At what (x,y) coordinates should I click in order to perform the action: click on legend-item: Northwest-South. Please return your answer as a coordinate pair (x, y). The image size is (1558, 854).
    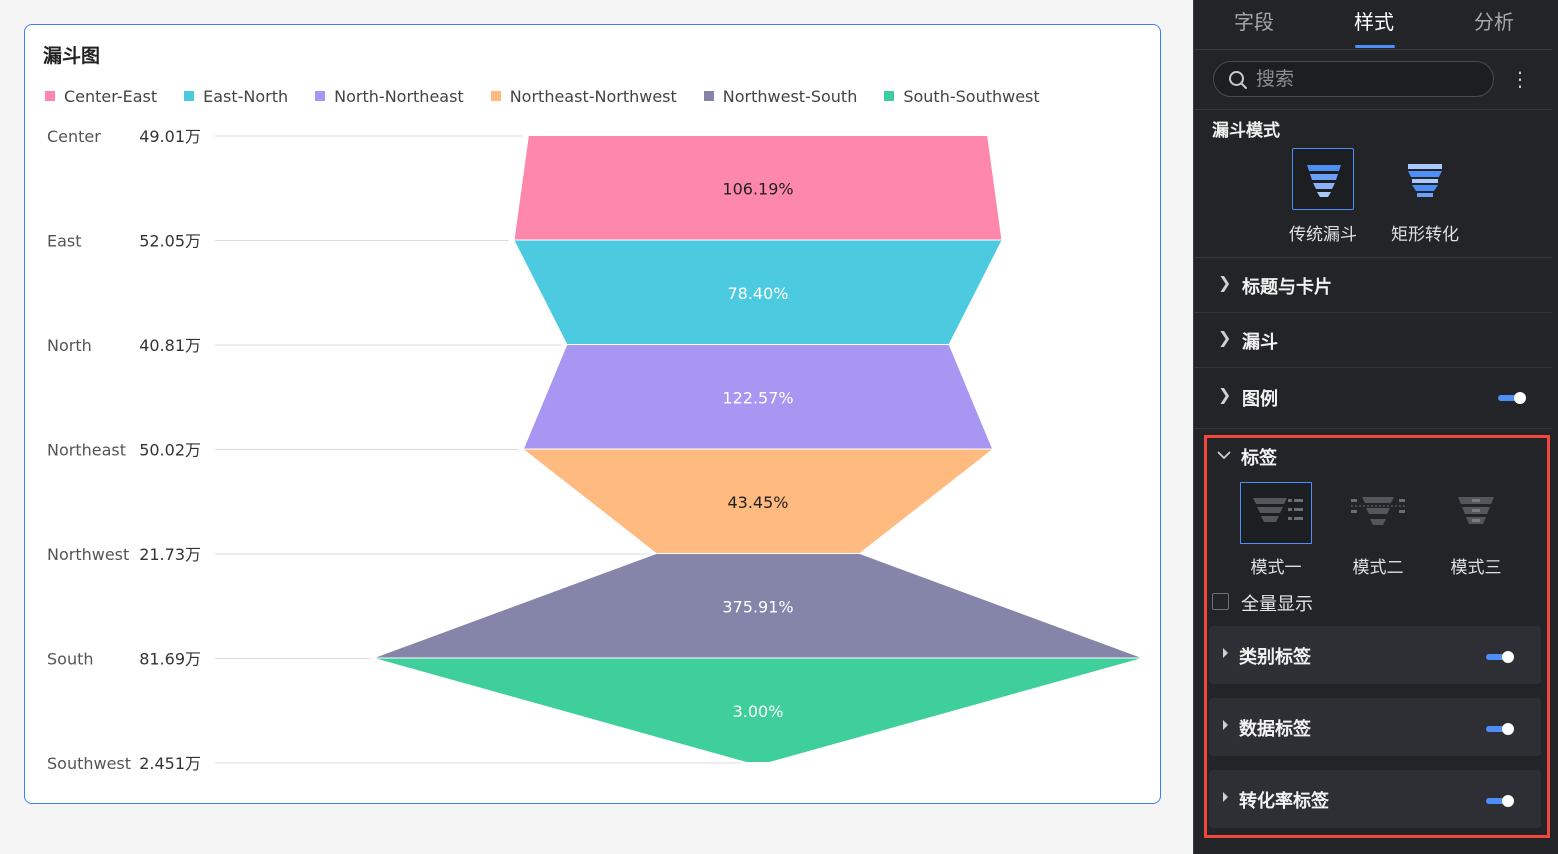
    Looking at the image, I should click on (780, 96).